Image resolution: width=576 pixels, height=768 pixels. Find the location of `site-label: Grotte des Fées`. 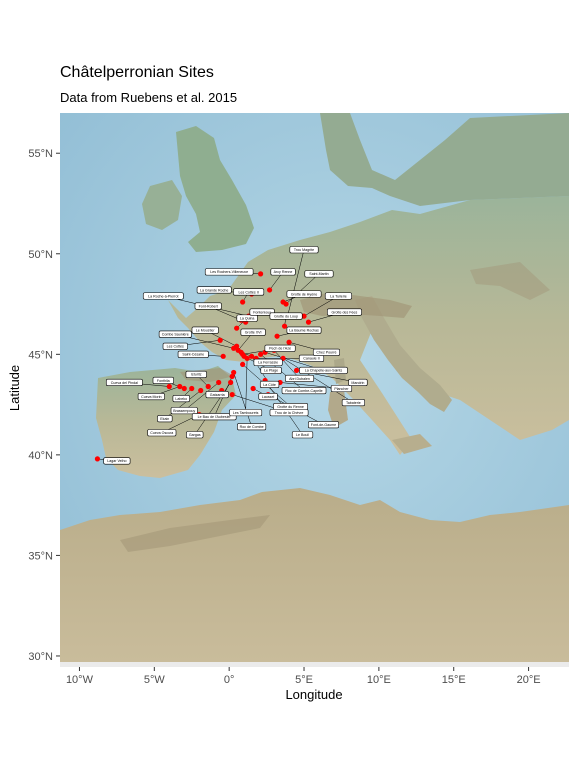

site-label: Grotte des Fées is located at coordinates (344, 312).